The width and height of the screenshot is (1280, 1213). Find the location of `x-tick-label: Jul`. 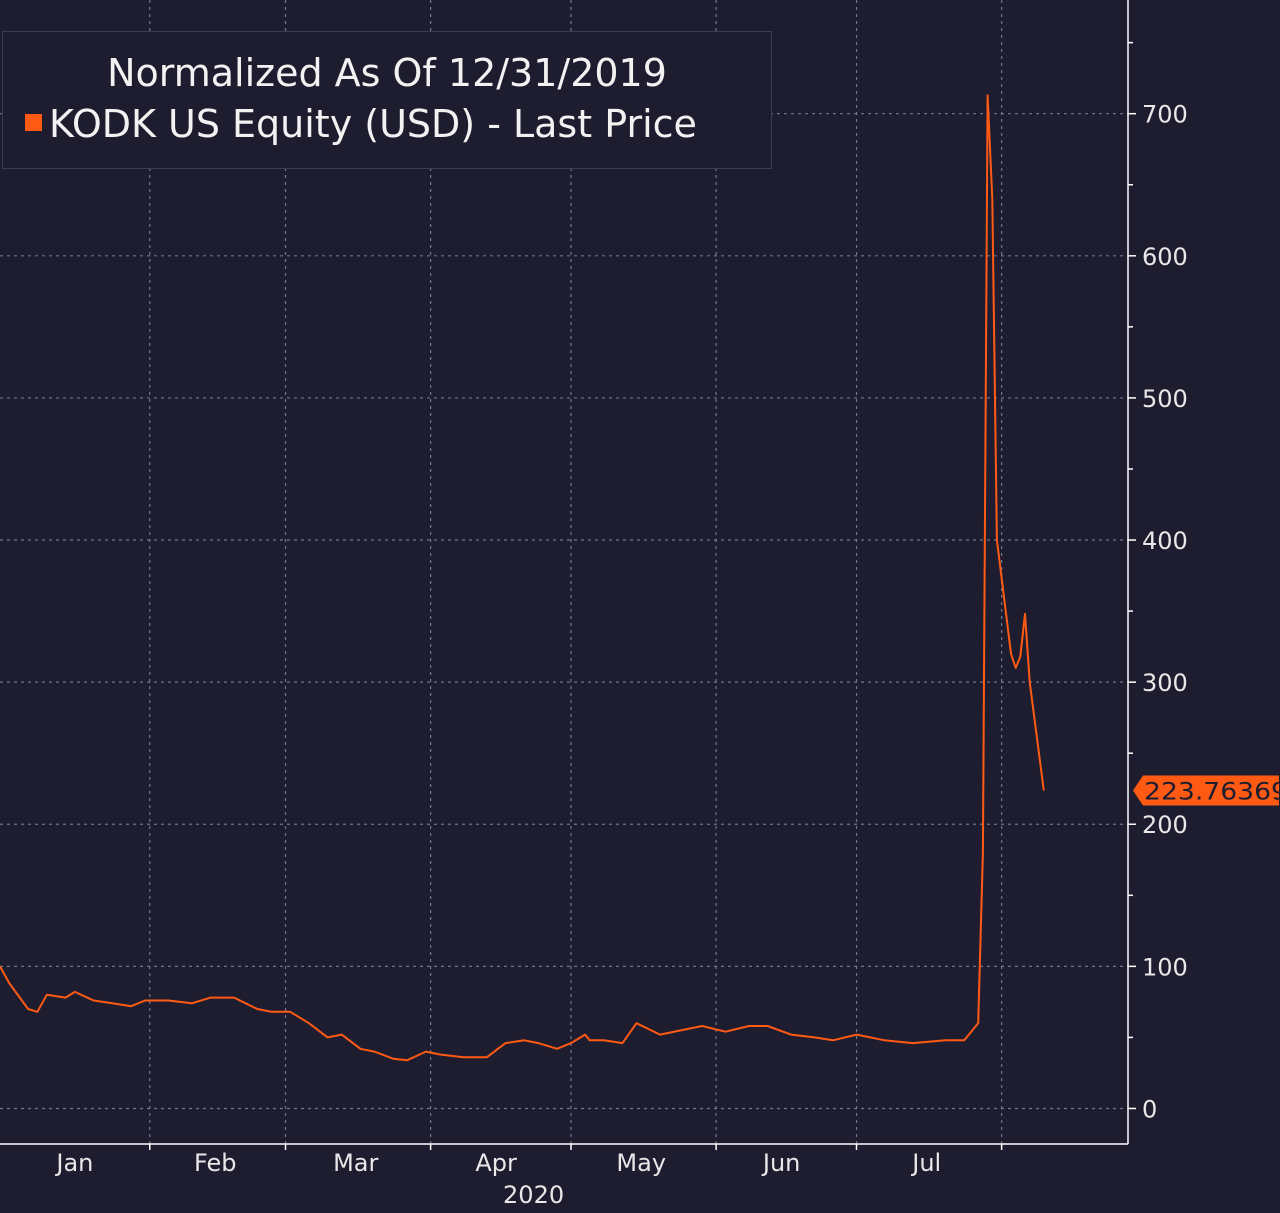

x-tick-label: Jul is located at coordinates (925, 1163).